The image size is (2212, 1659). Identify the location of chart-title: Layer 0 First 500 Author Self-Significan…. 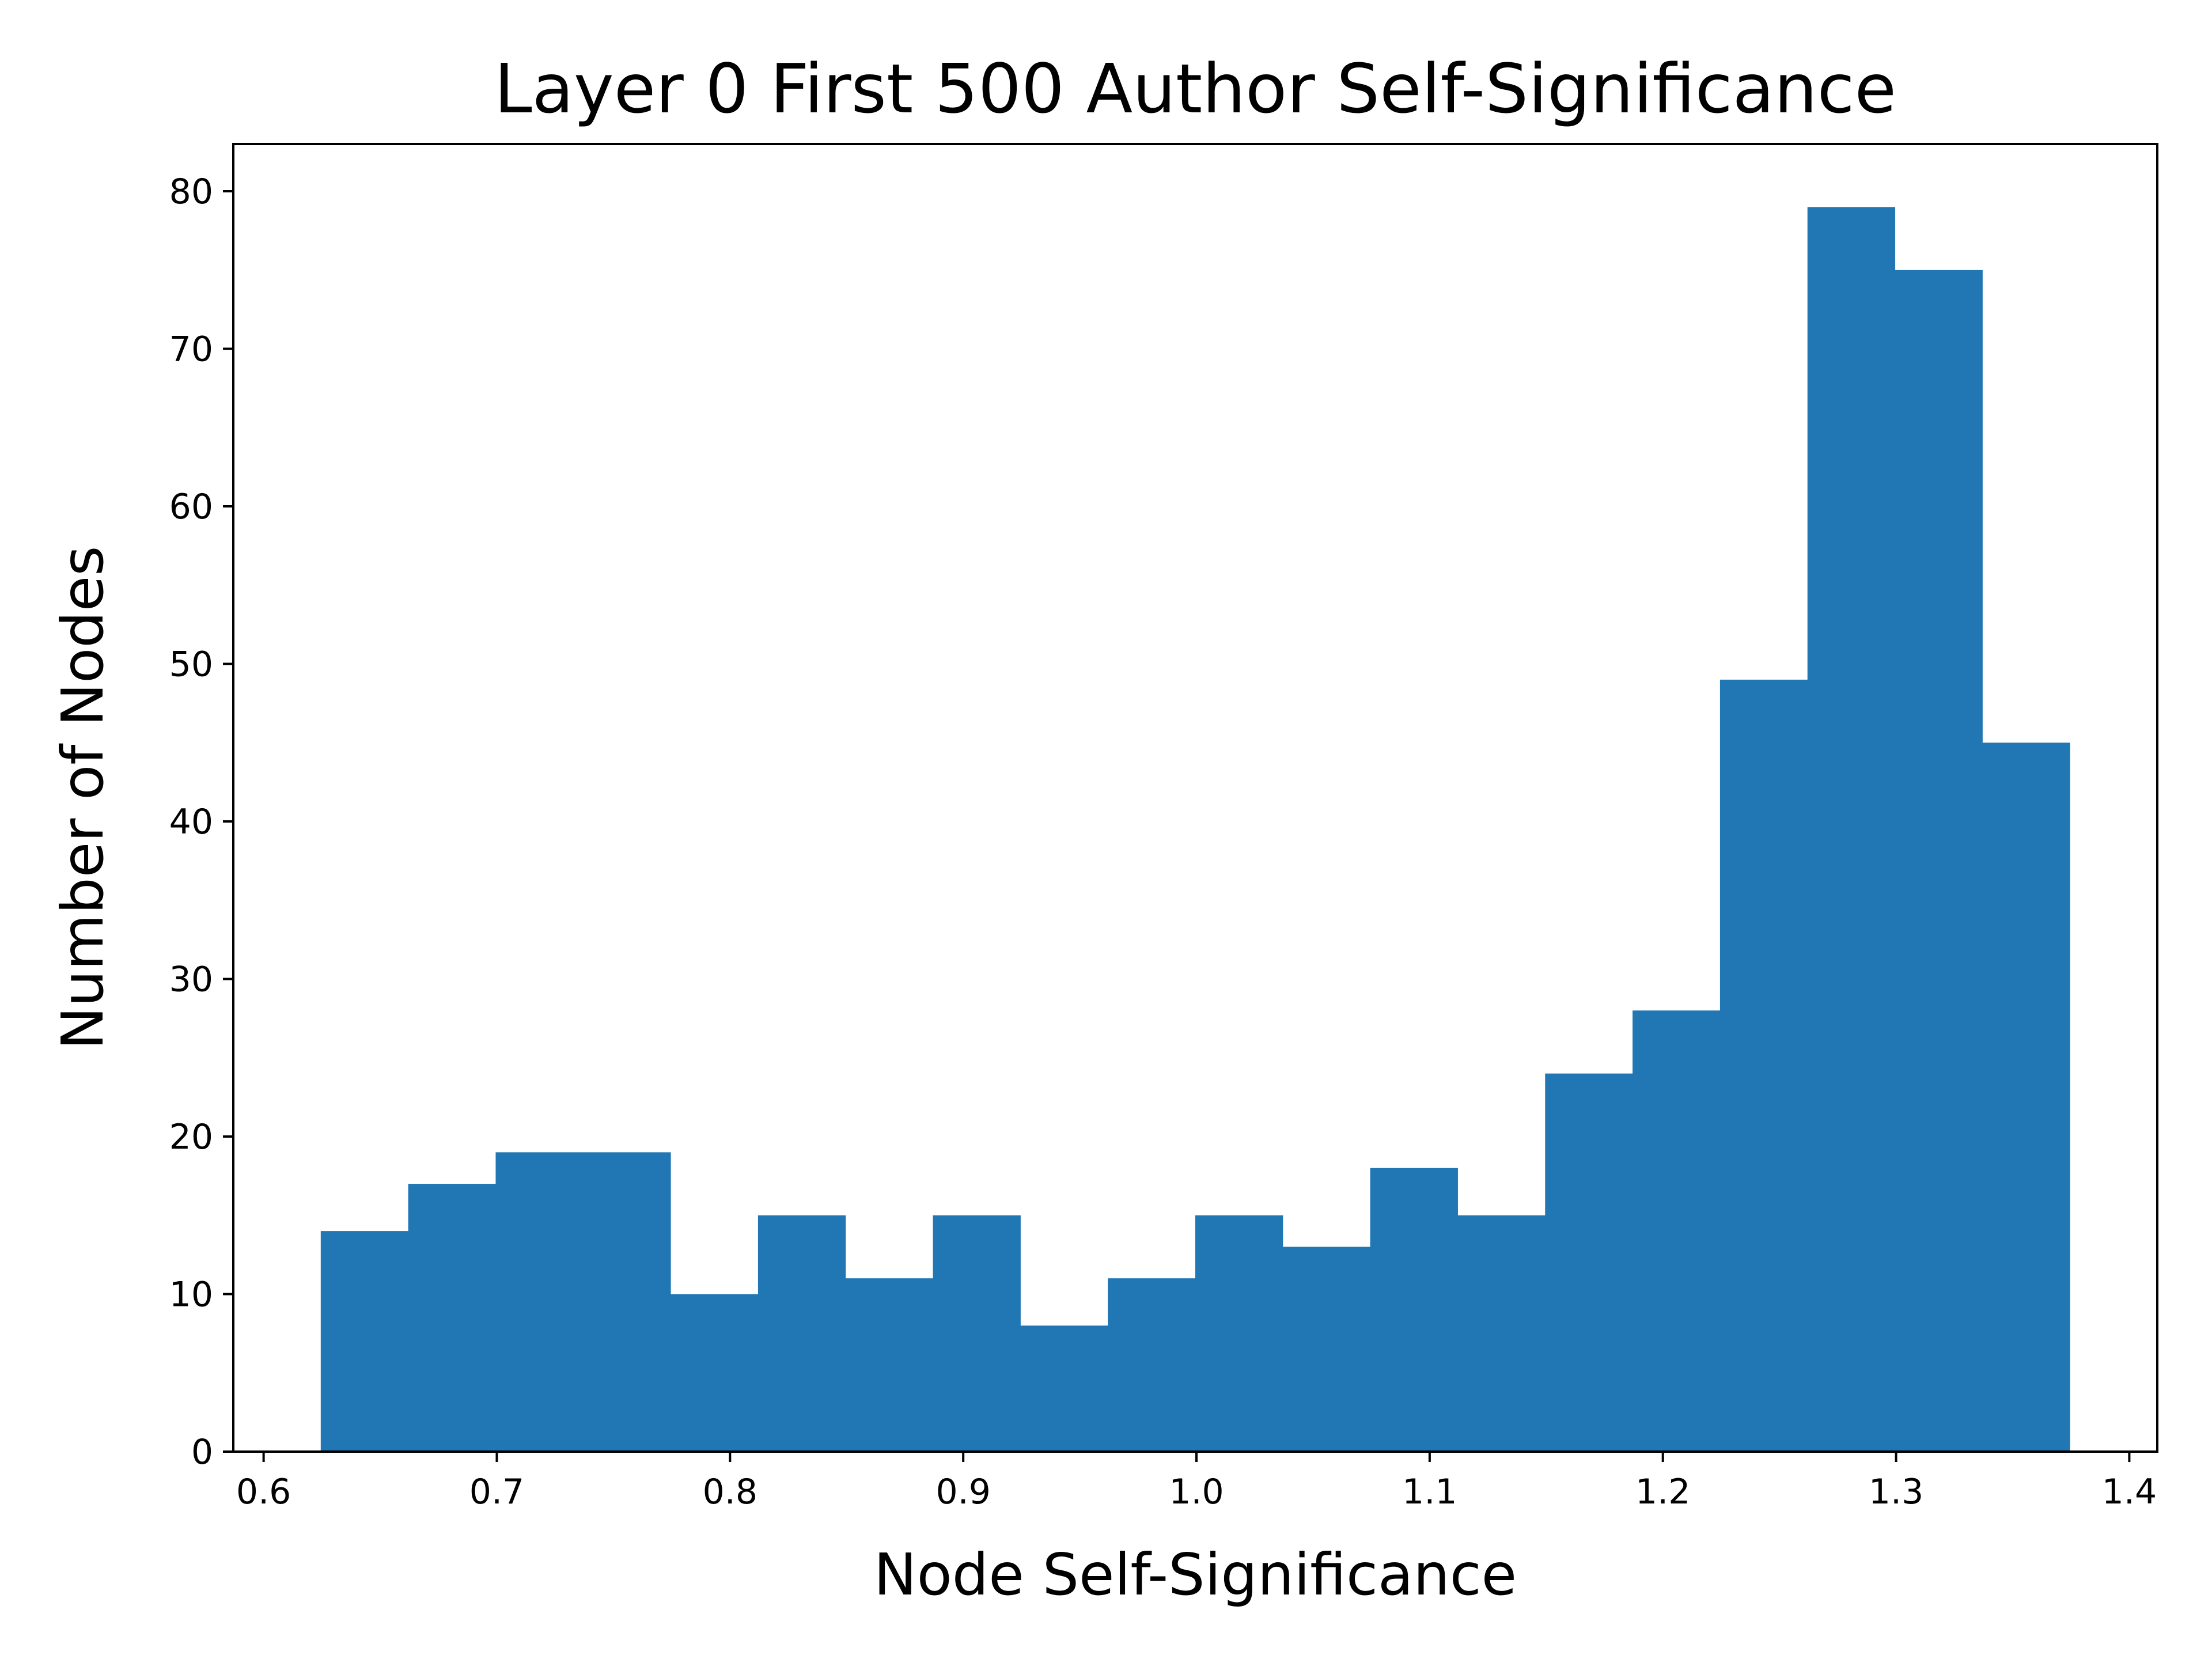
(1195, 88).